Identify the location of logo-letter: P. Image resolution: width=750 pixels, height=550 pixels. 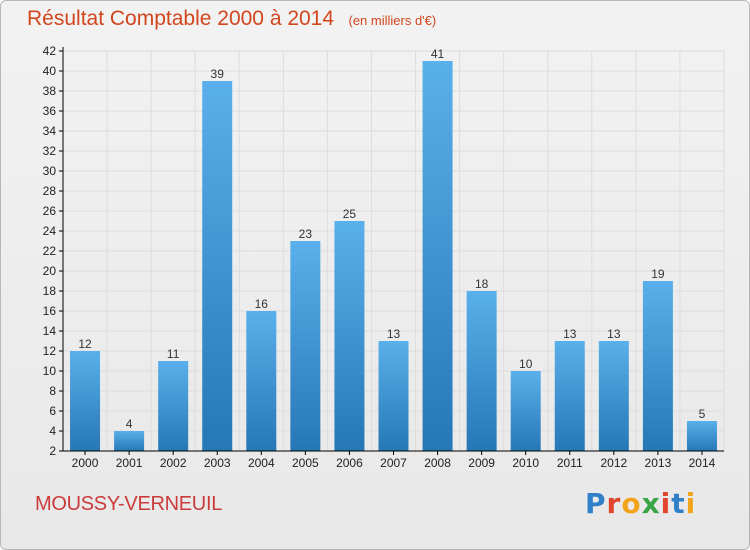
(596, 503).